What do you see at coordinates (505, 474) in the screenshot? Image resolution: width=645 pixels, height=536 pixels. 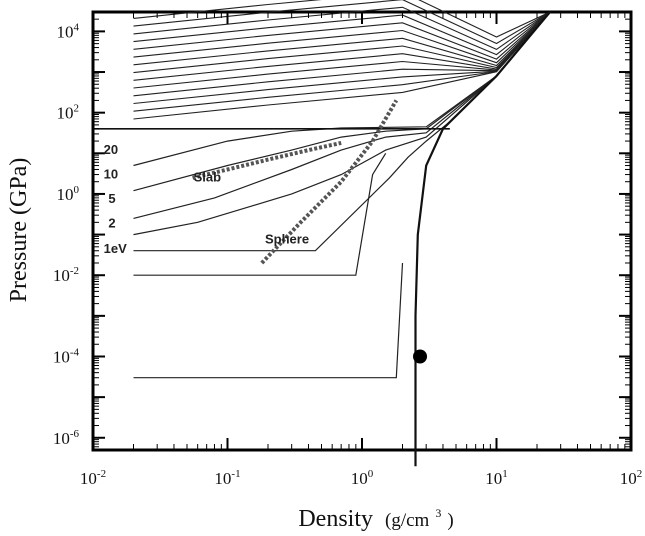 I see `x-tick-exp: 1` at bounding box center [505, 474].